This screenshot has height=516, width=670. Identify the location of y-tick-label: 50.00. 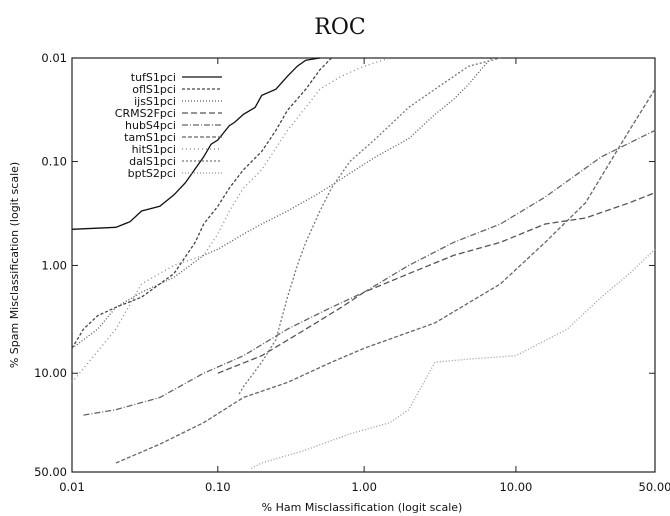
(50, 472).